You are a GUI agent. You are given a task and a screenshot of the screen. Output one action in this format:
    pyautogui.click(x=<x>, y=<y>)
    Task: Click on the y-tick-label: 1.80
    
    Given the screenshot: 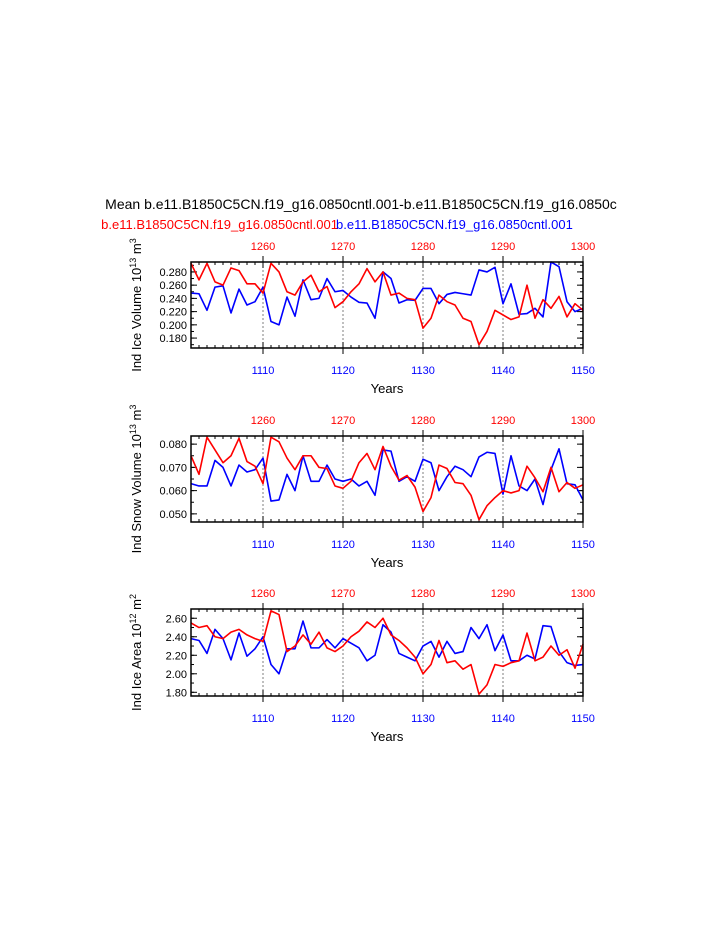 What is the action you would take?
    pyautogui.click(x=176, y=693)
    